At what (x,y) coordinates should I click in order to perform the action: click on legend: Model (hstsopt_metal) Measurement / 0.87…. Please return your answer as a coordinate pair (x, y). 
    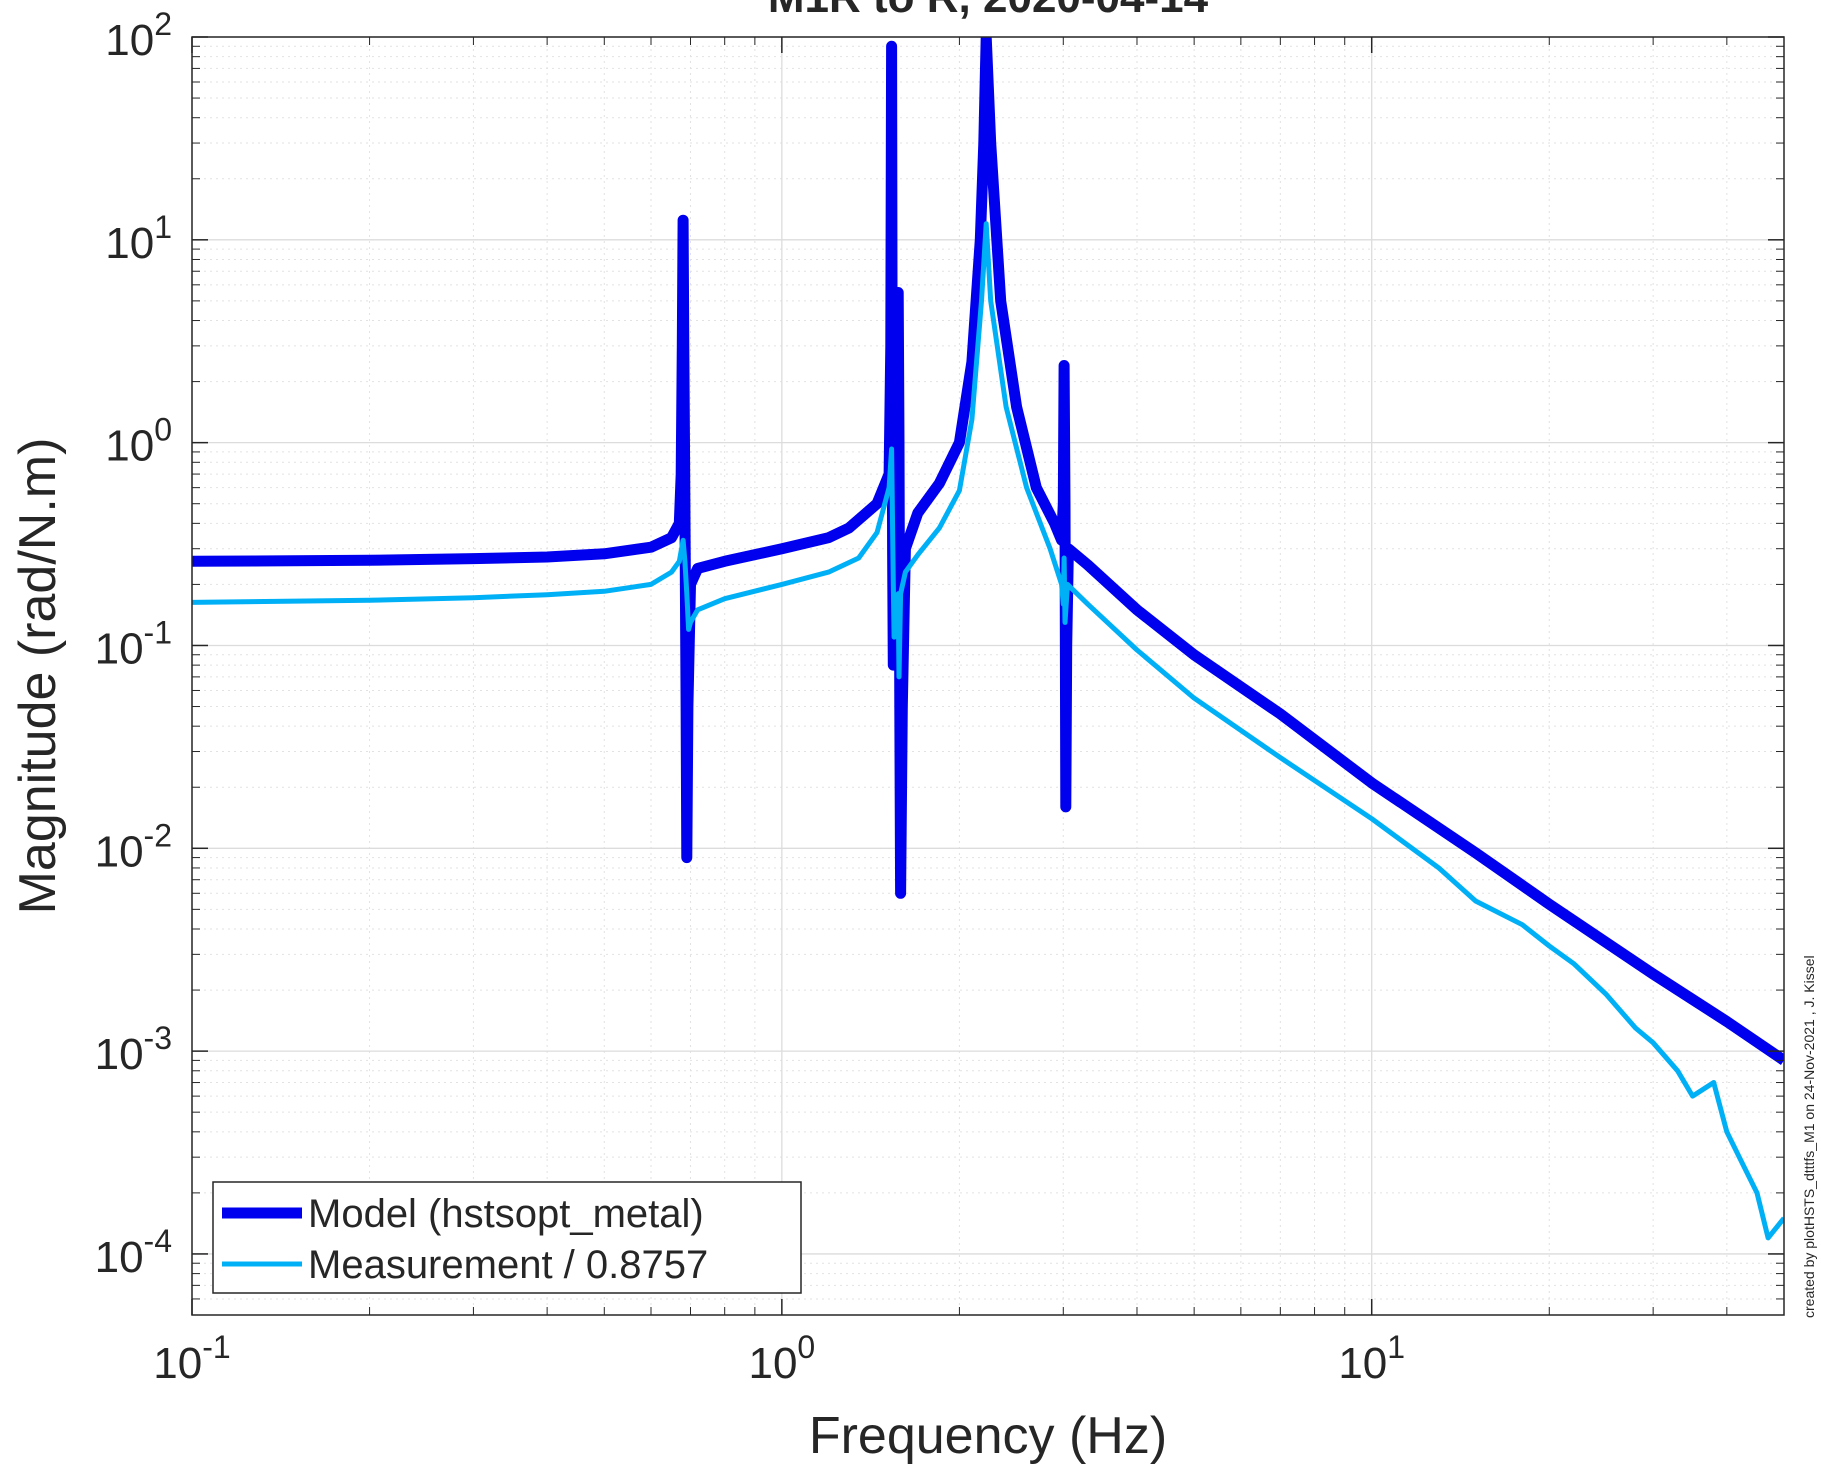
    Looking at the image, I should click on (507, 1237).